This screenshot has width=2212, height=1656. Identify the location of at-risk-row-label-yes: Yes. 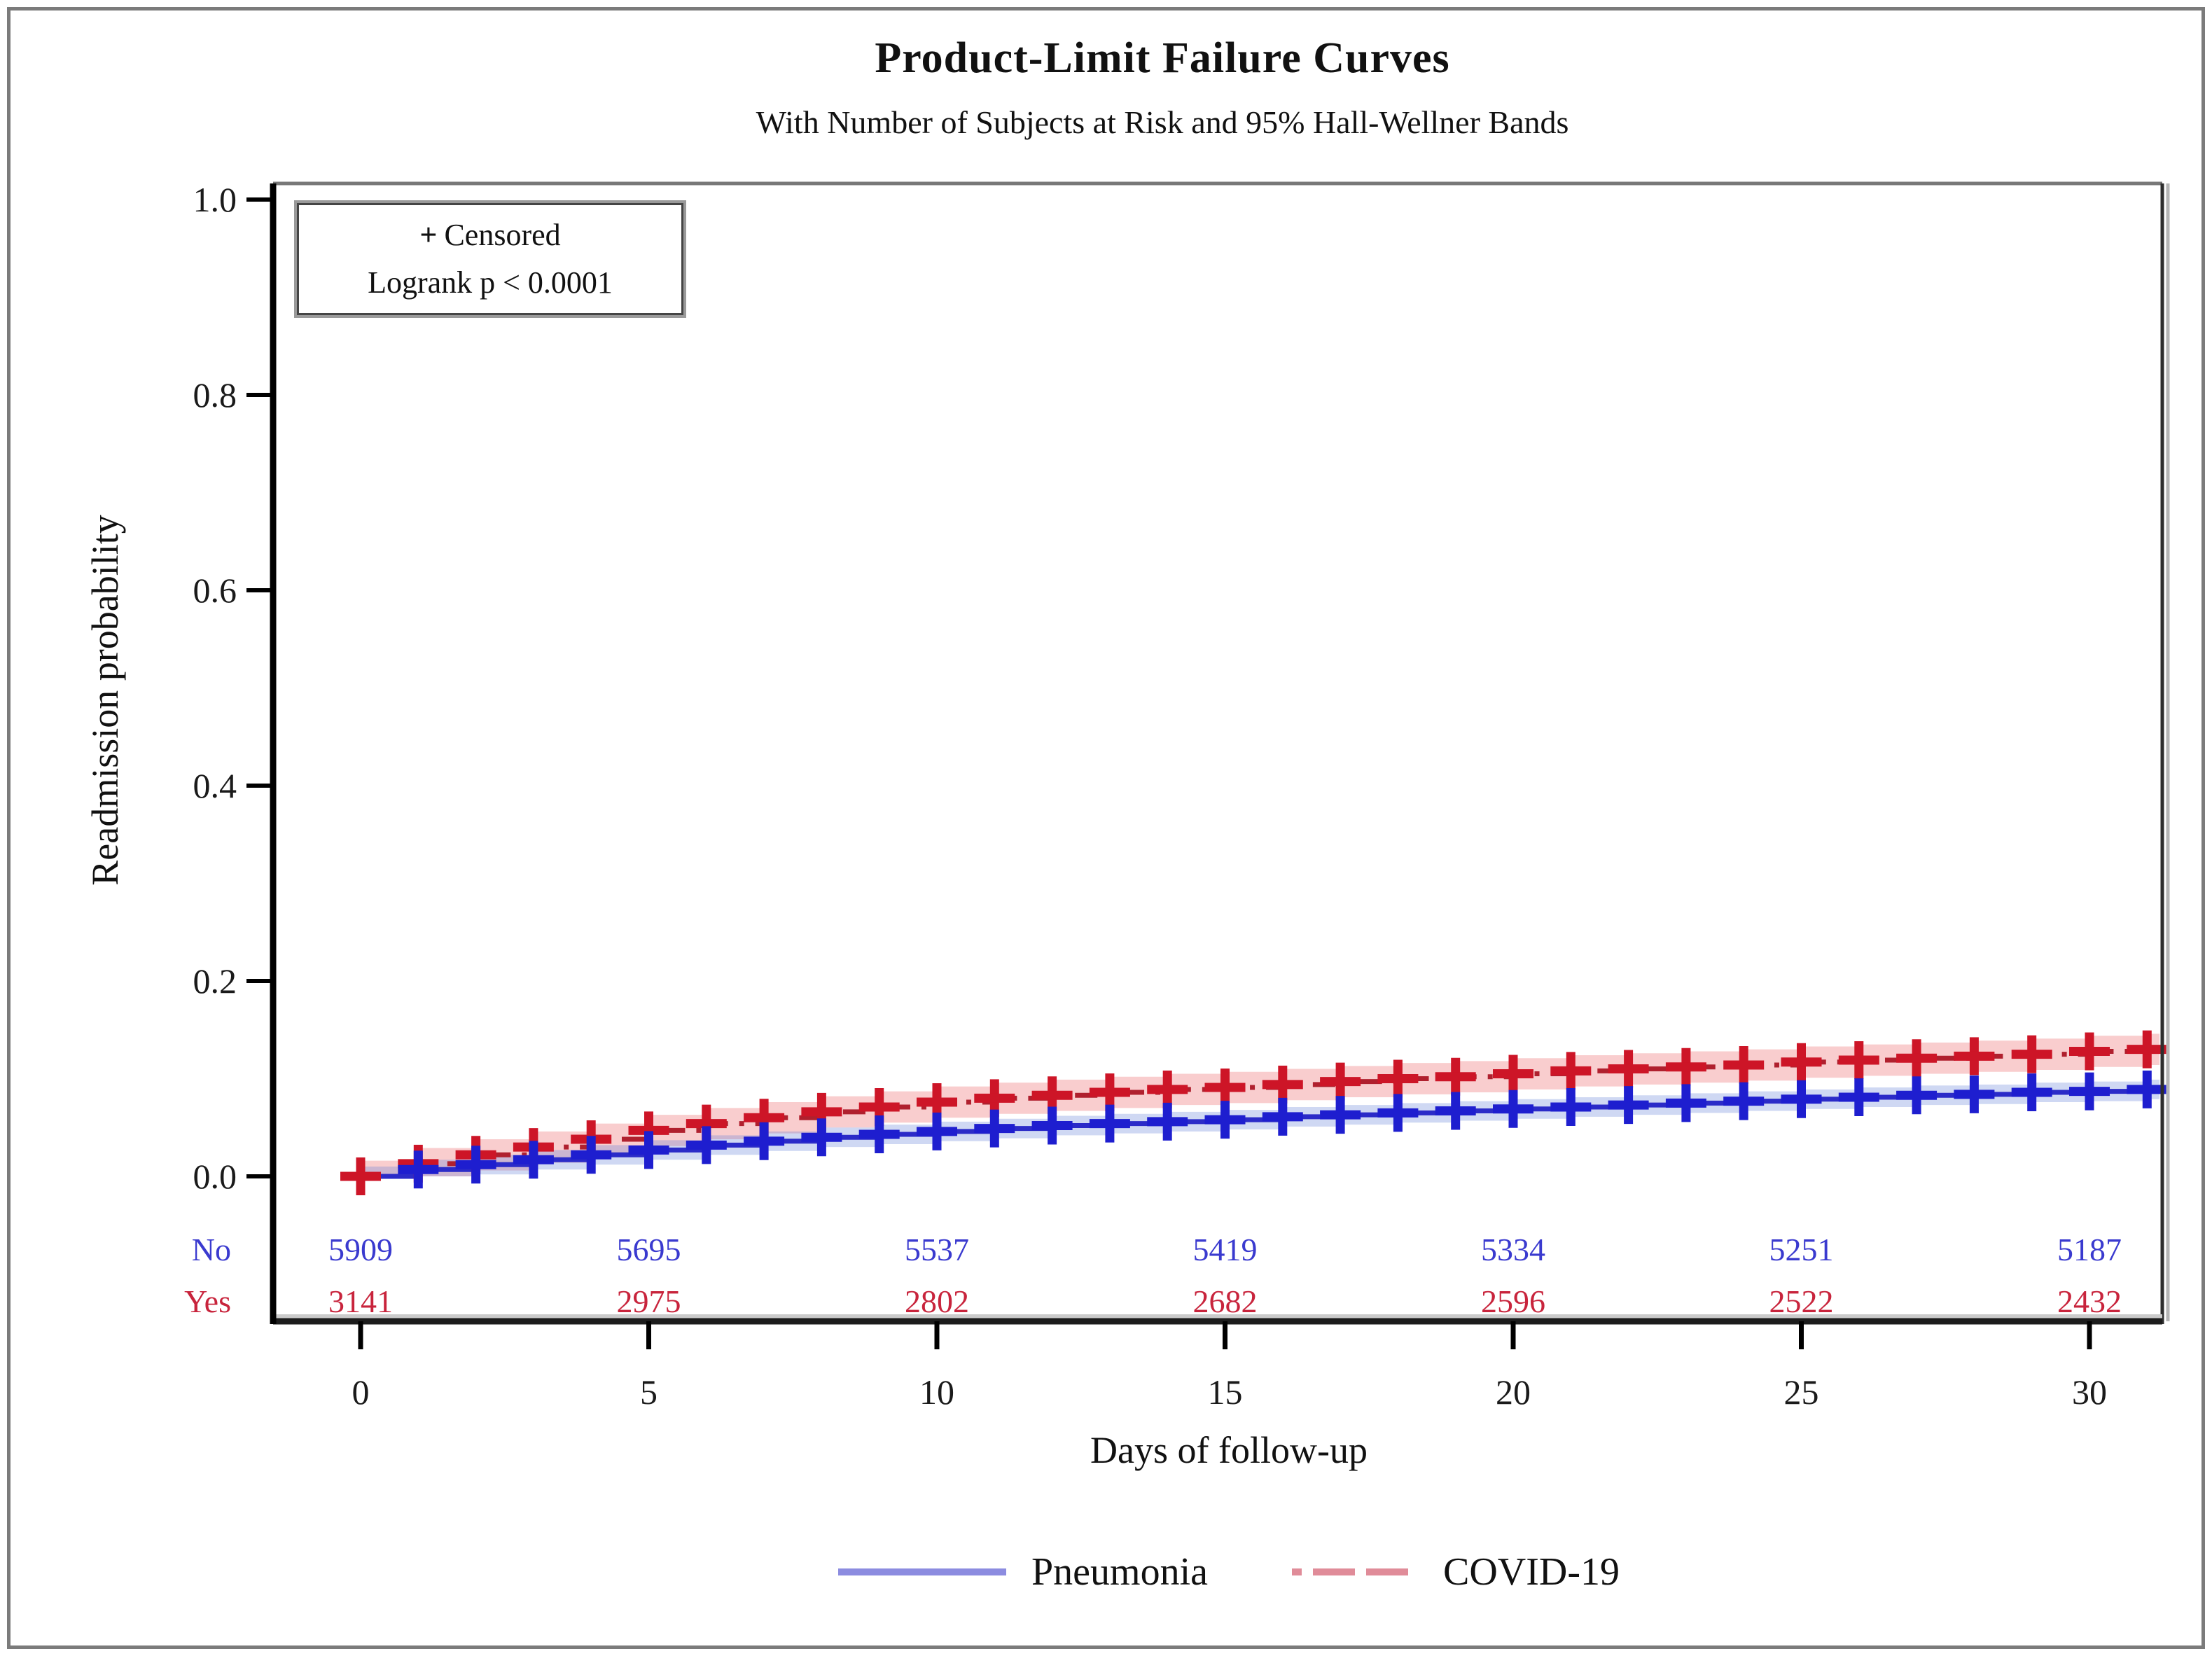
(208, 1301).